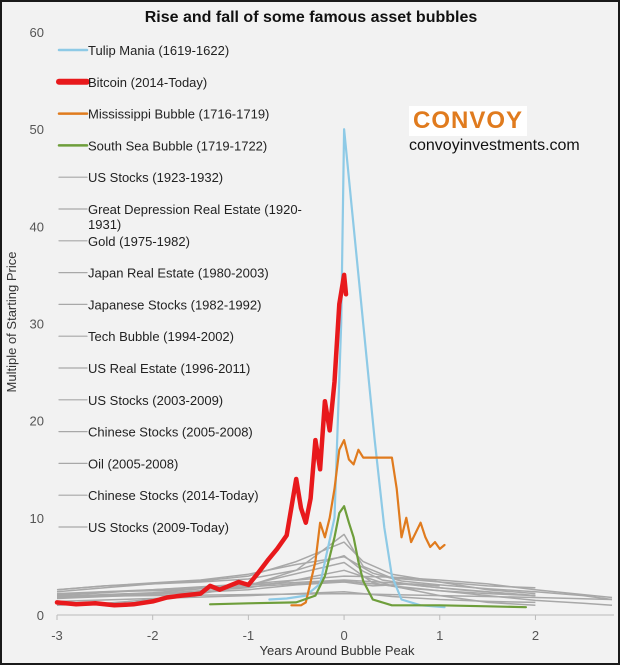 The height and width of the screenshot is (665, 620). I want to click on x-tick-label: -1, so click(249, 635).